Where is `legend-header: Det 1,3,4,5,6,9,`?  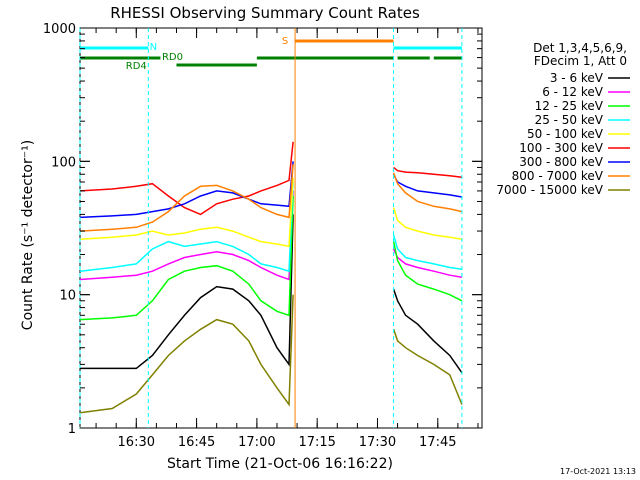
legend-header: Det 1,3,4,5,6,9, is located at coordinates (580, 48).